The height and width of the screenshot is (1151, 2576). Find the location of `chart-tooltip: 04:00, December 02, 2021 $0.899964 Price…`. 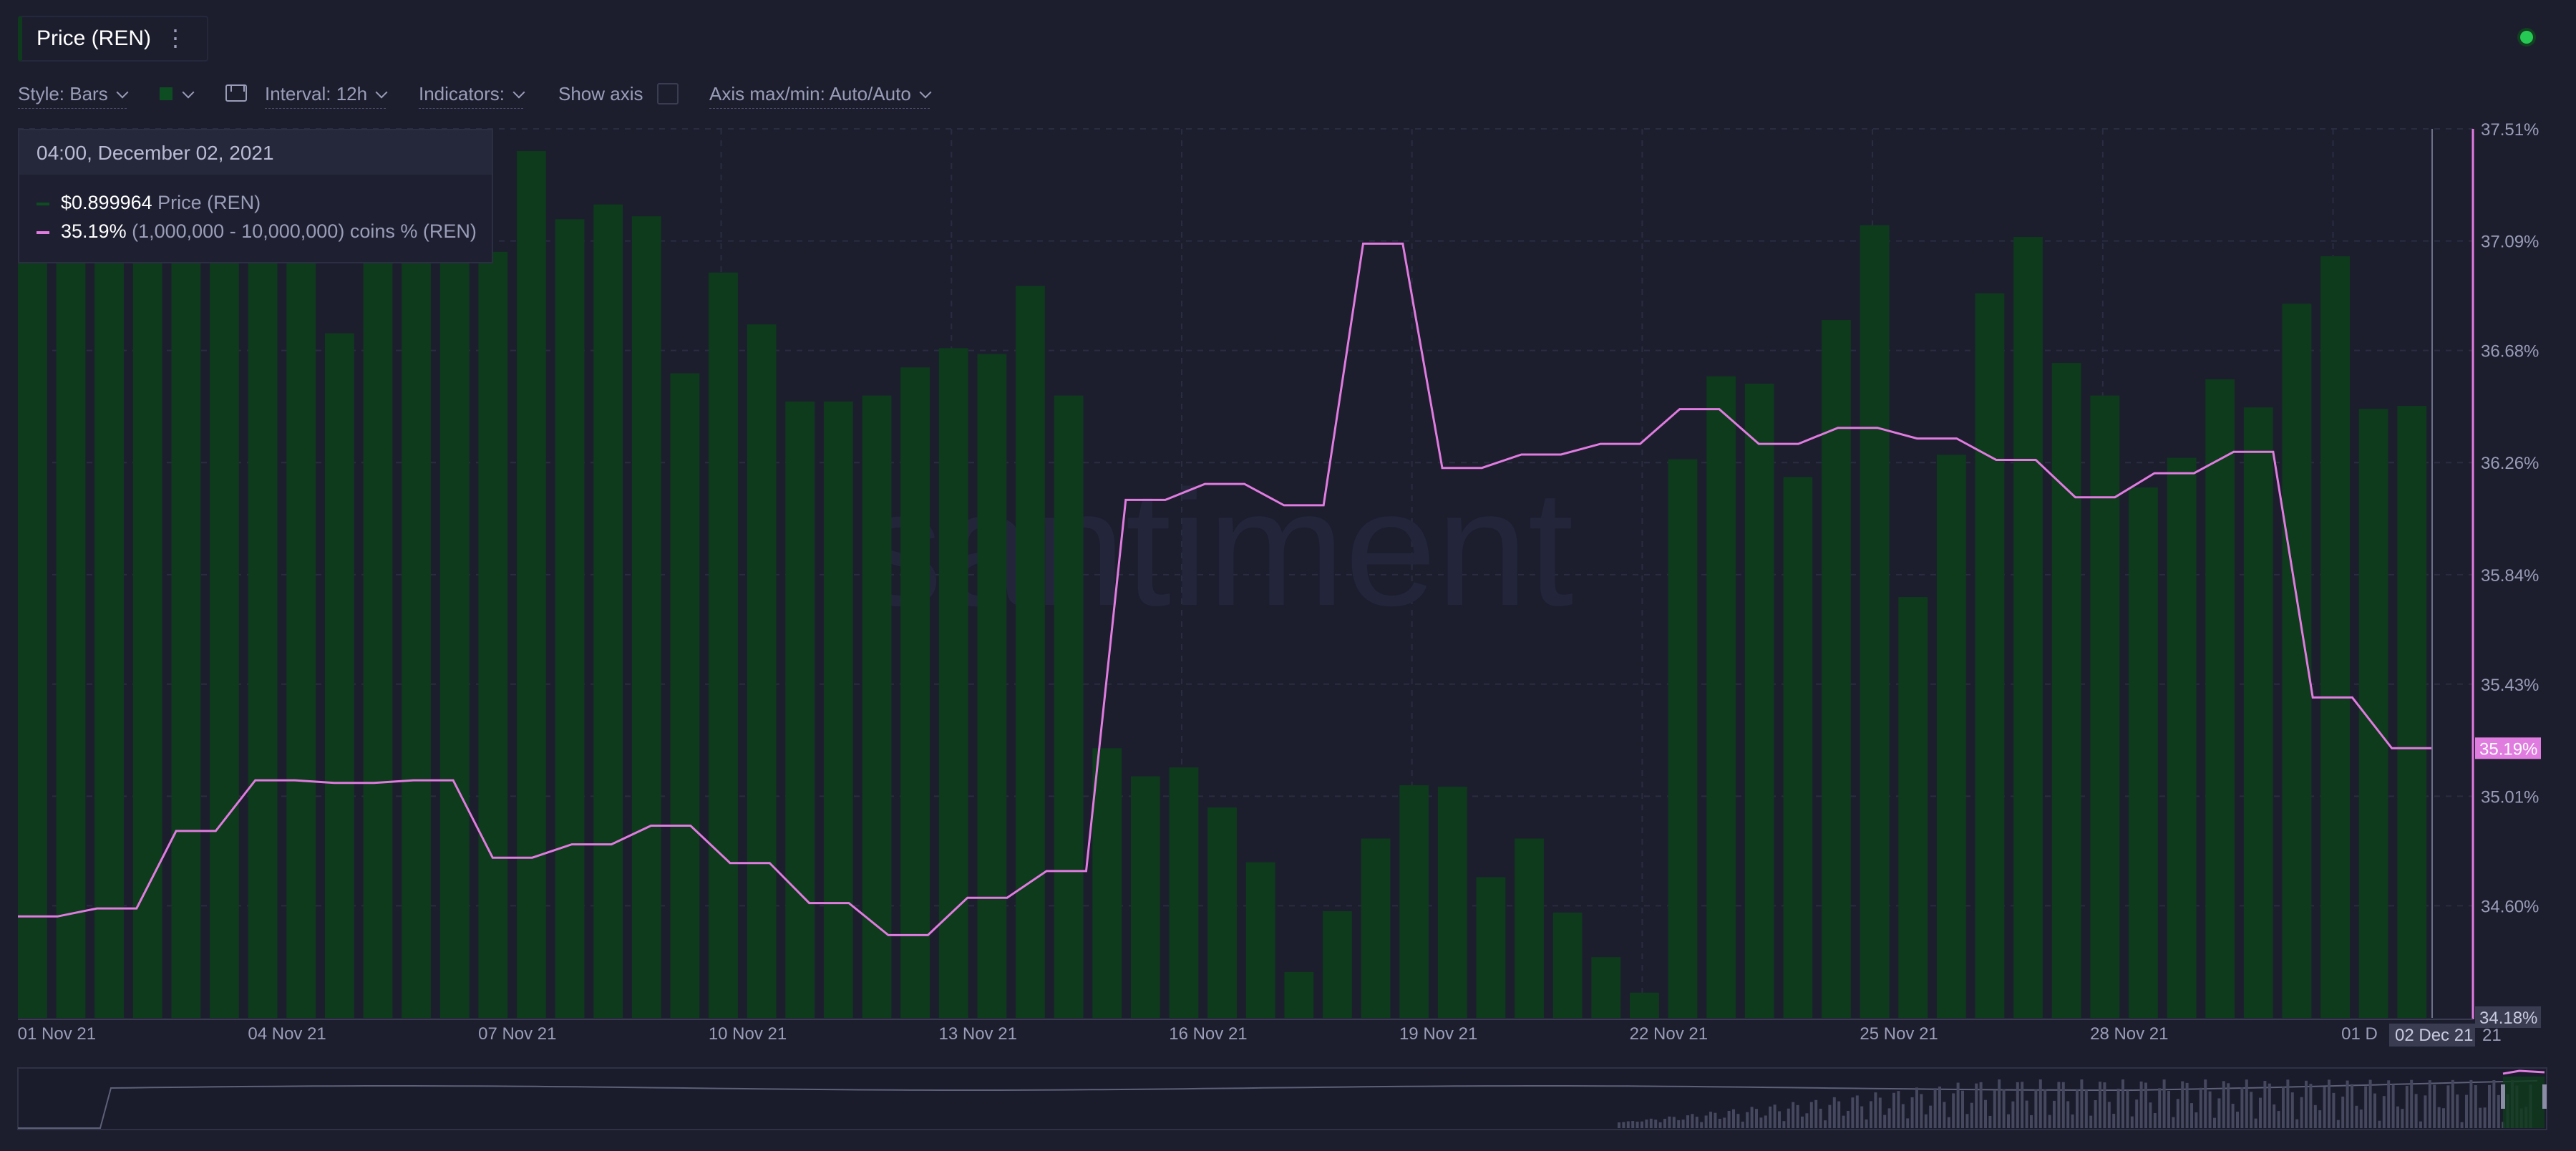

chart-tooltip: 04:00, December 02, 2021 $0.899964 Price… is located at coordinates (255, 196).